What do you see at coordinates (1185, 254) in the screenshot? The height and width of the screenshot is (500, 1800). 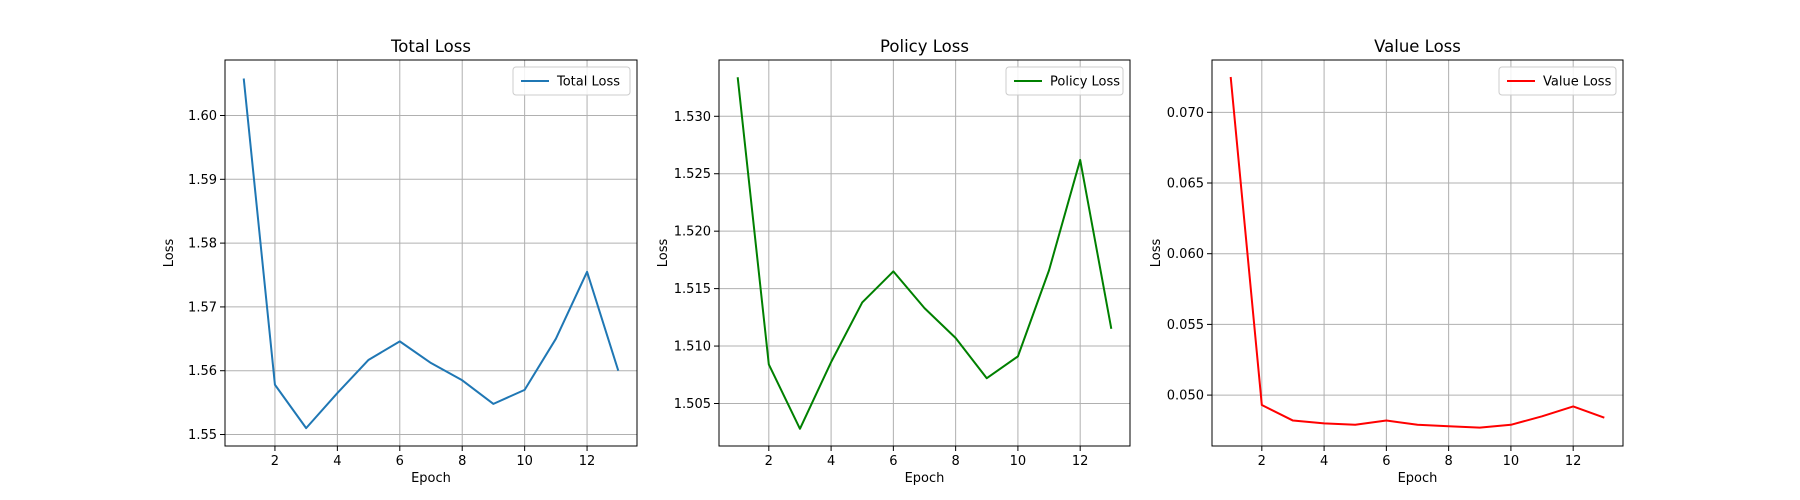 I see `y-tick-label: 0.060` at bounding box center [1185, 254].